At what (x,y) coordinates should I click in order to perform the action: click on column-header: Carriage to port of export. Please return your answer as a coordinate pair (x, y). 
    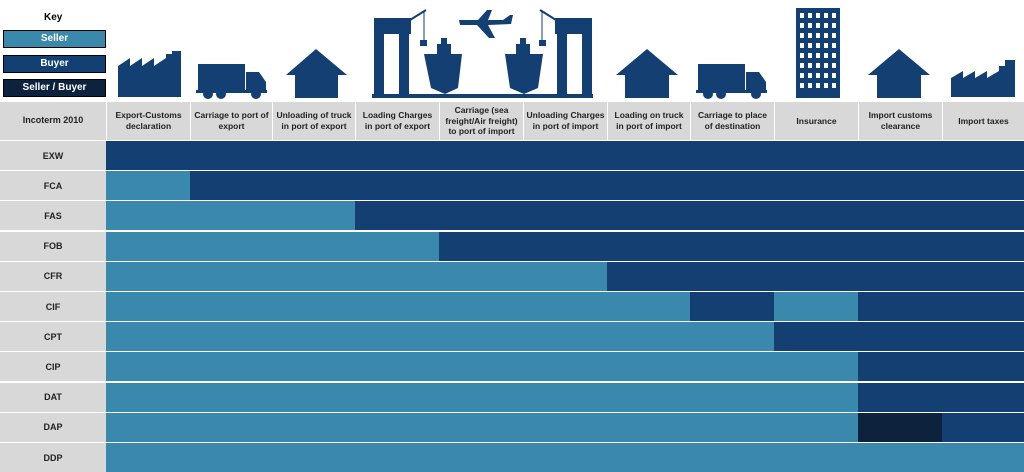
    Looking at the image, I should click on (231, 121).